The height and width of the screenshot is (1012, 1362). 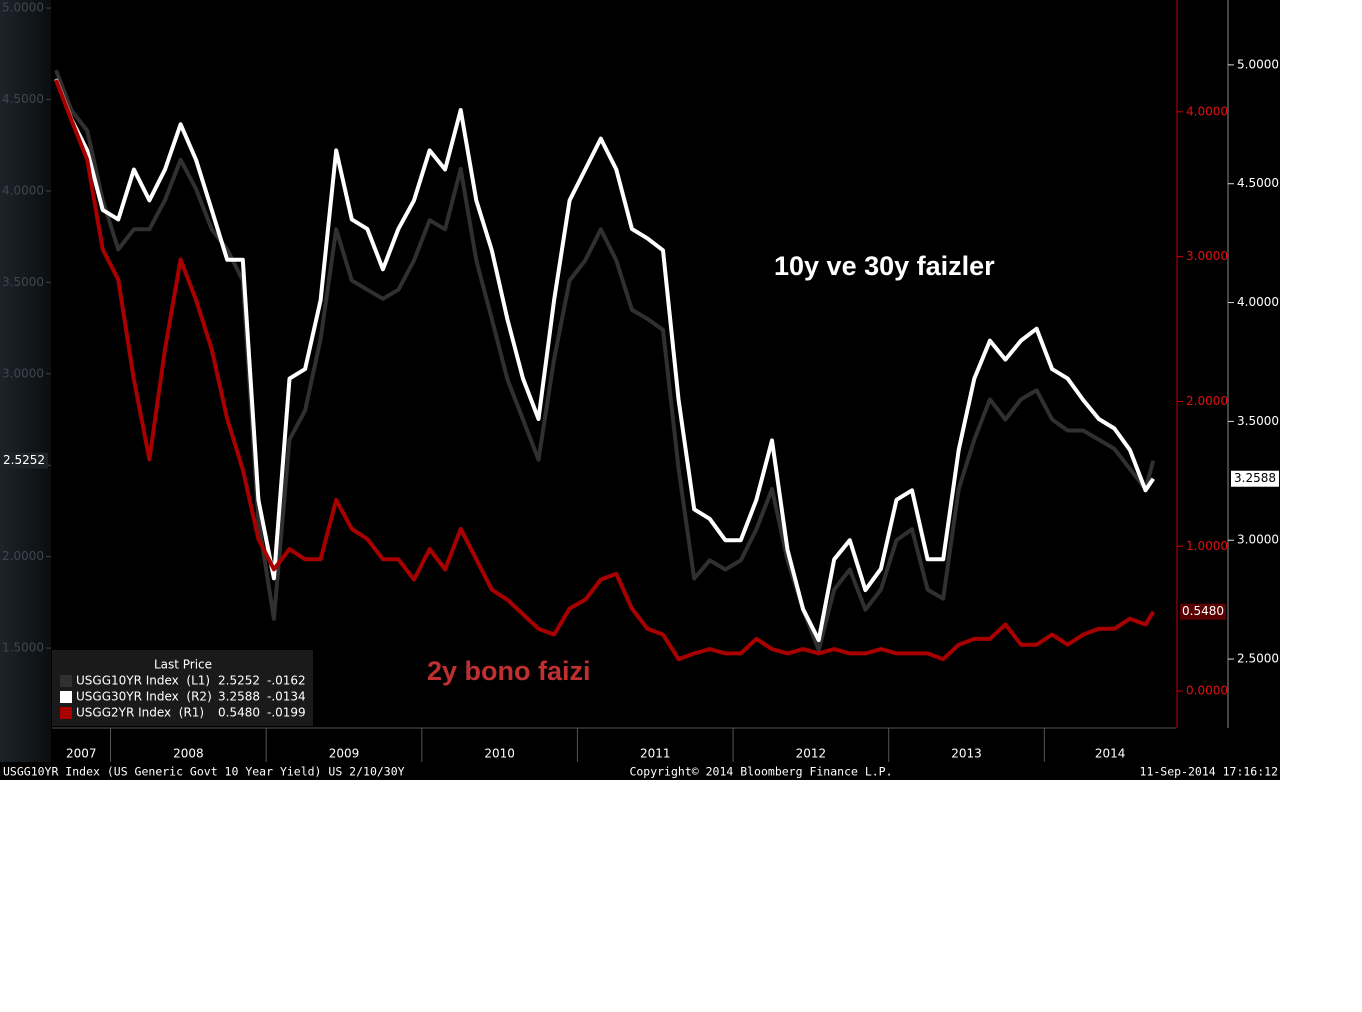 What do you see at coordinates (23, 556) in the screenshot?
I see `y-tick-label: 2.0000` at bounding box center [23, 556].